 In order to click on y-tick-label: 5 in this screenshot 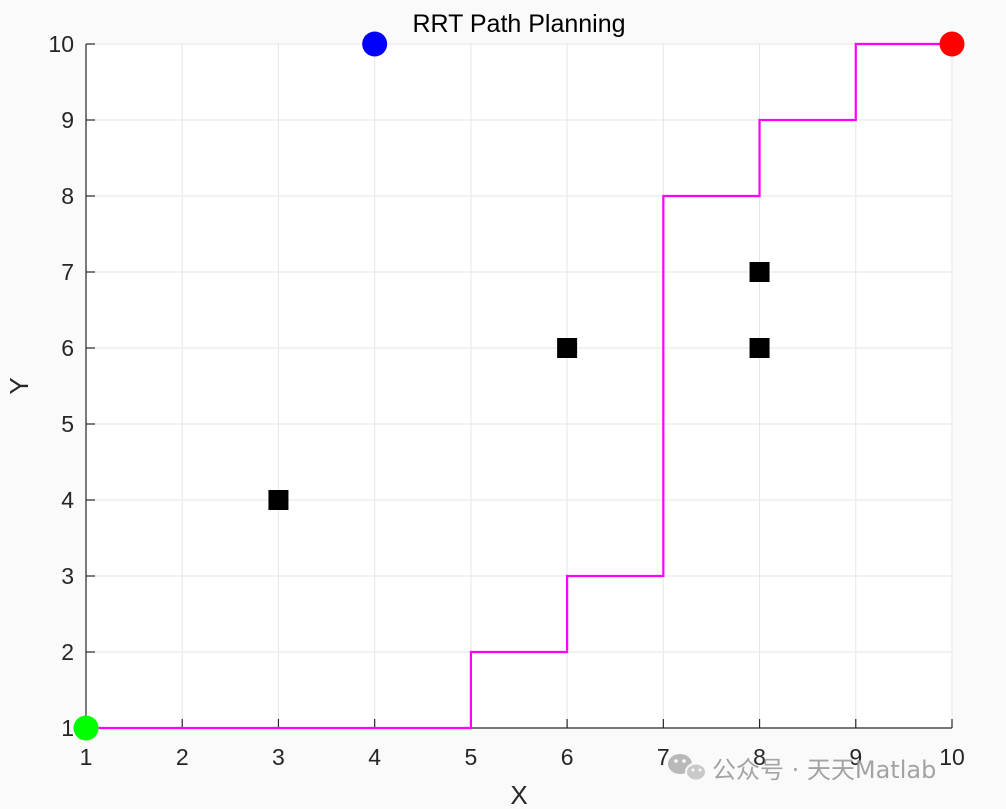, I will do `click(67, 424)`.